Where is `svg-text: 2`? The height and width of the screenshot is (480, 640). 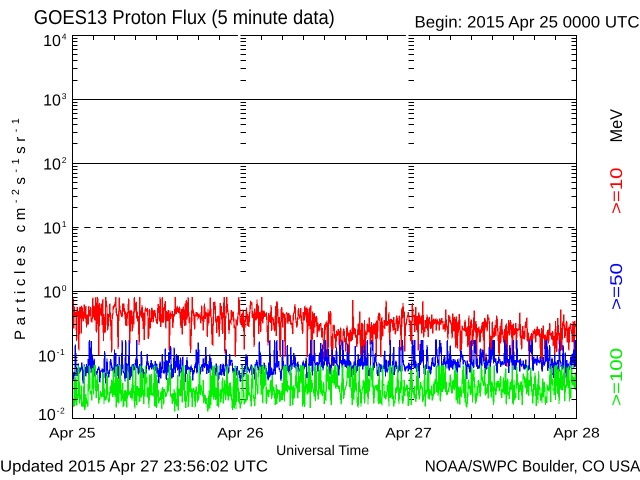
svg-text: 2 is located at coordinates (64, 160).